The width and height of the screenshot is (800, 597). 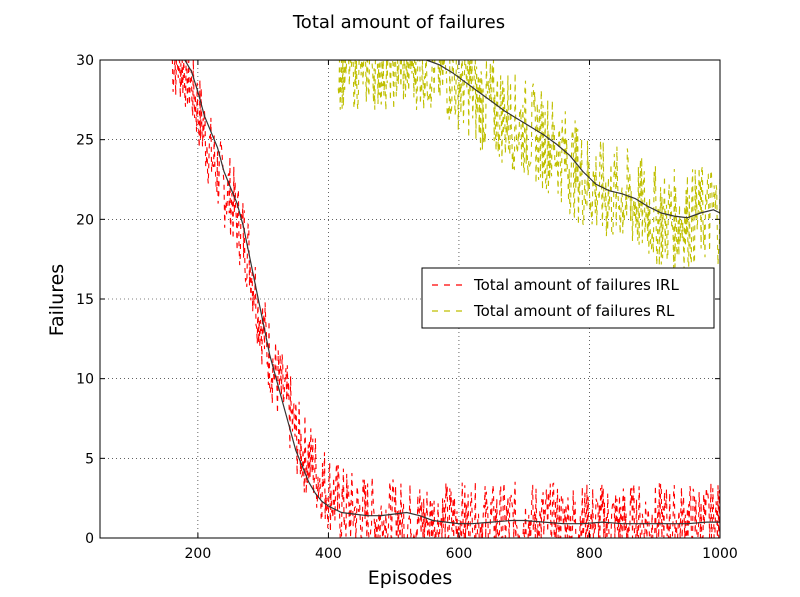 I want to click on y-tick-label: 15, so click(x=85, y=300).